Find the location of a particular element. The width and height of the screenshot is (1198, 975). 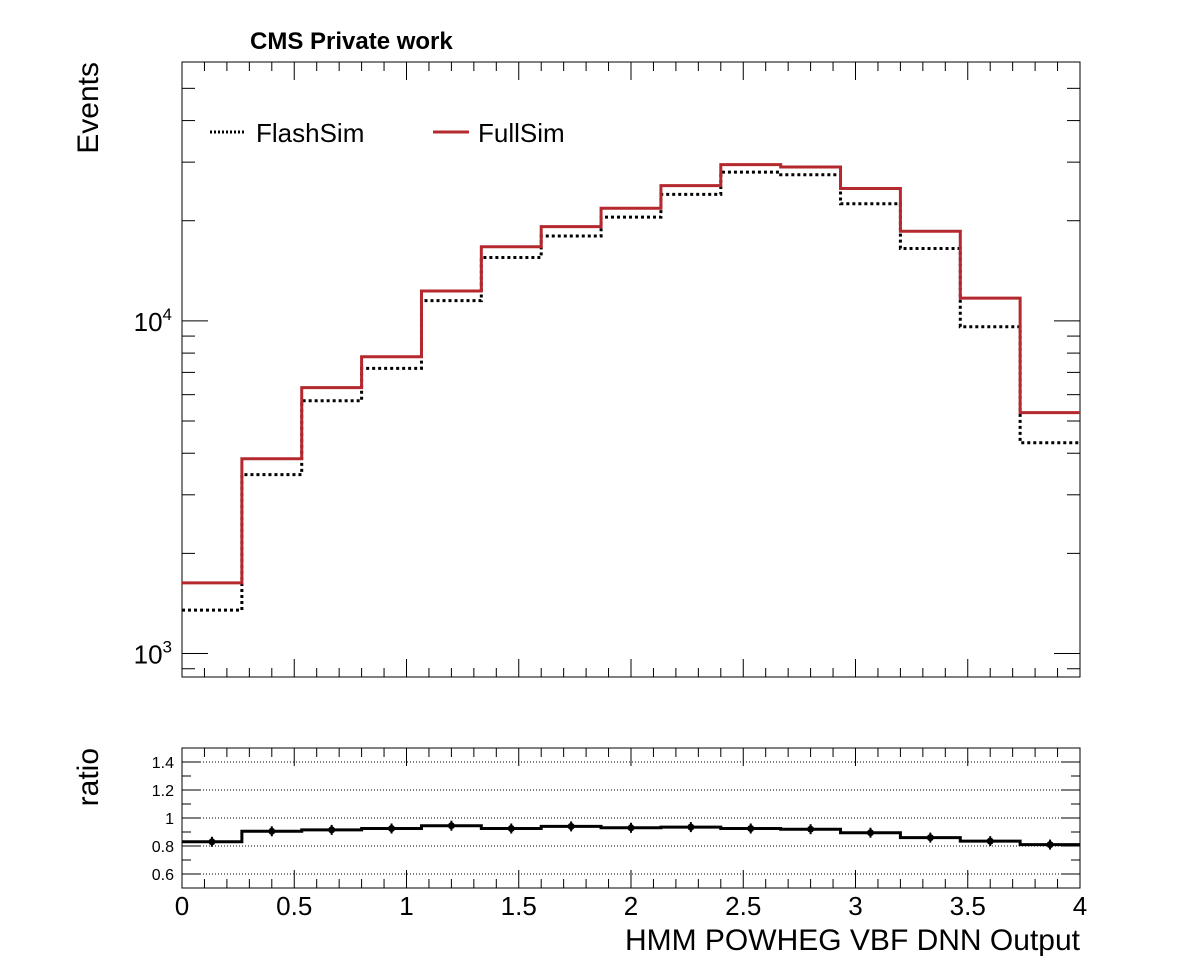

ratio-y-tick-label: 1.2 is located at coordinates (163, 791).